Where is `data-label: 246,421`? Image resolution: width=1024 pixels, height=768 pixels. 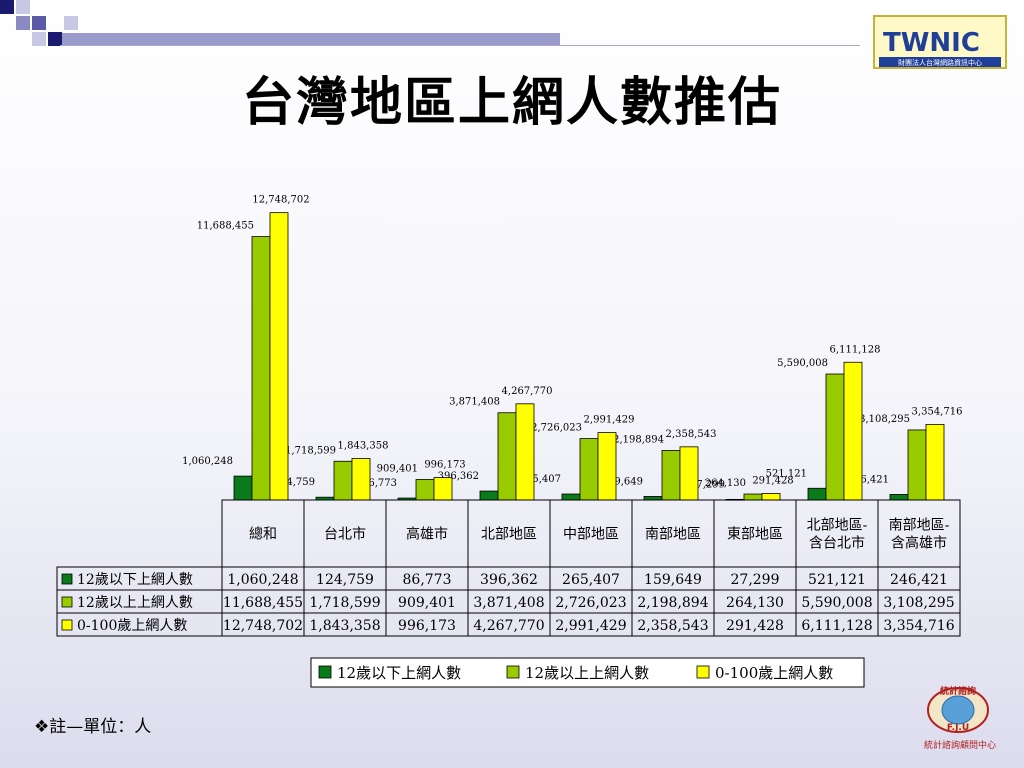 data-label: 246,421 is located at coordinates (868, 479).